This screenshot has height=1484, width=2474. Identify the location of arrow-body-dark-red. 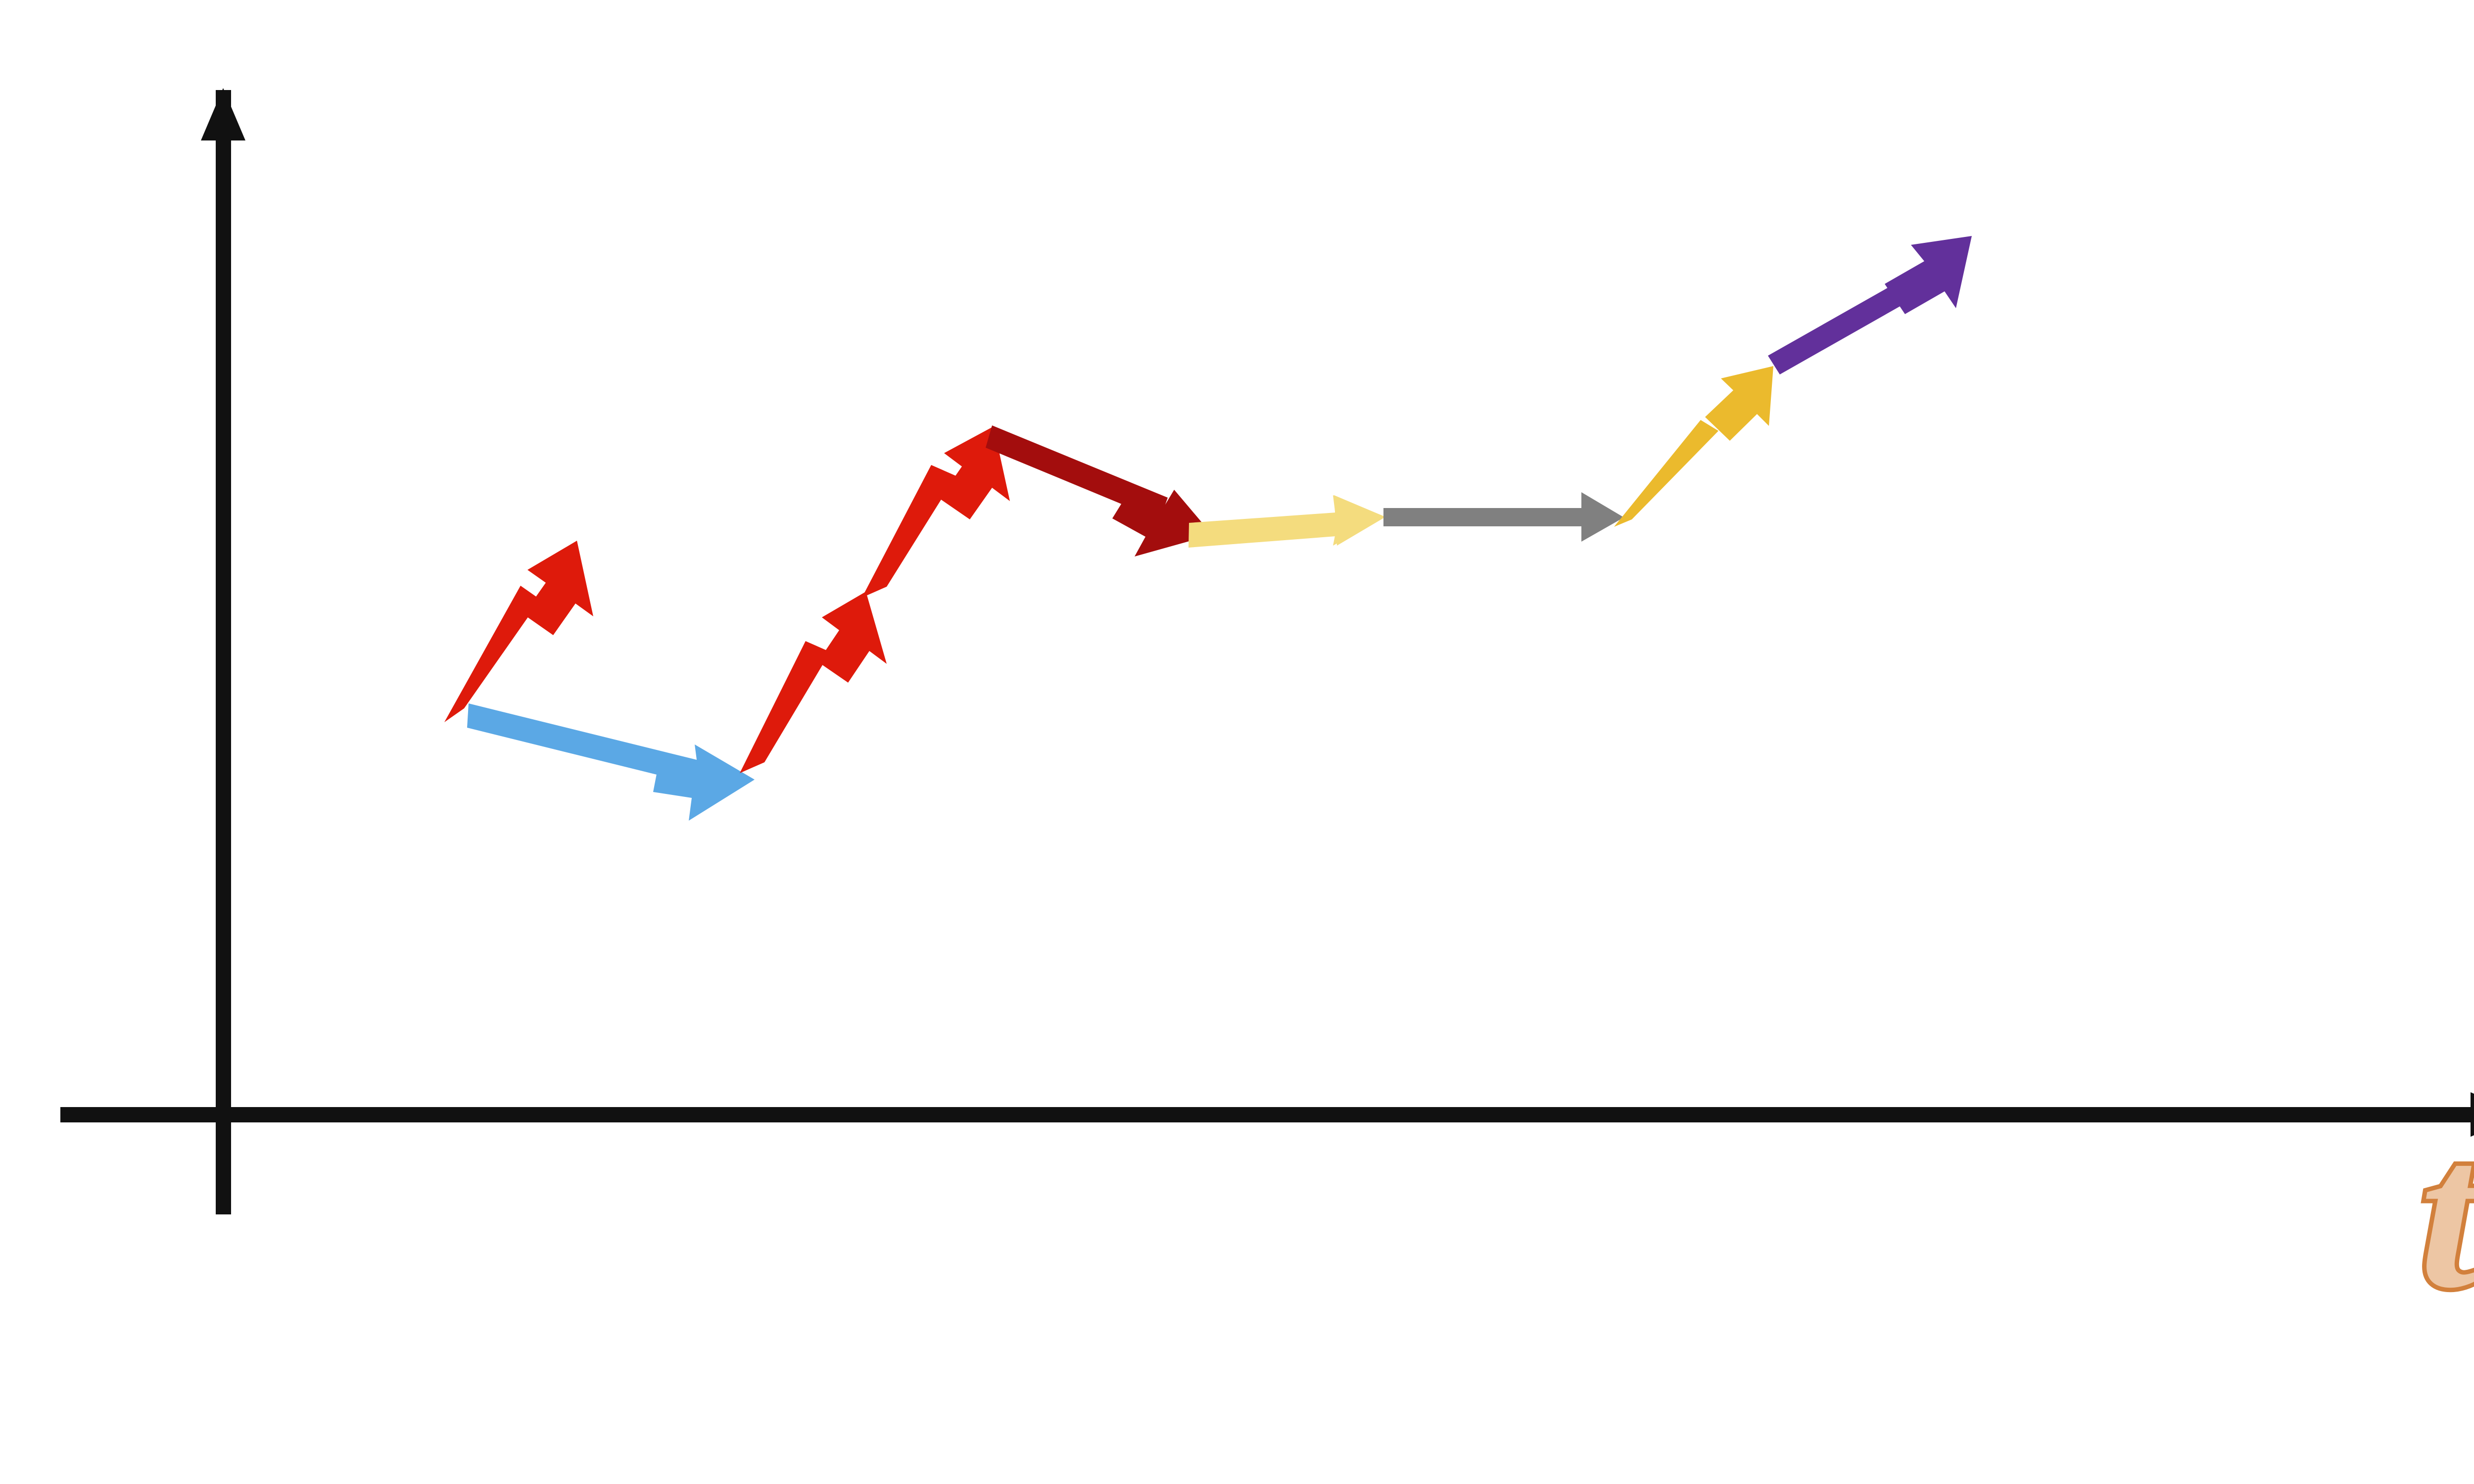
(1077, 472).